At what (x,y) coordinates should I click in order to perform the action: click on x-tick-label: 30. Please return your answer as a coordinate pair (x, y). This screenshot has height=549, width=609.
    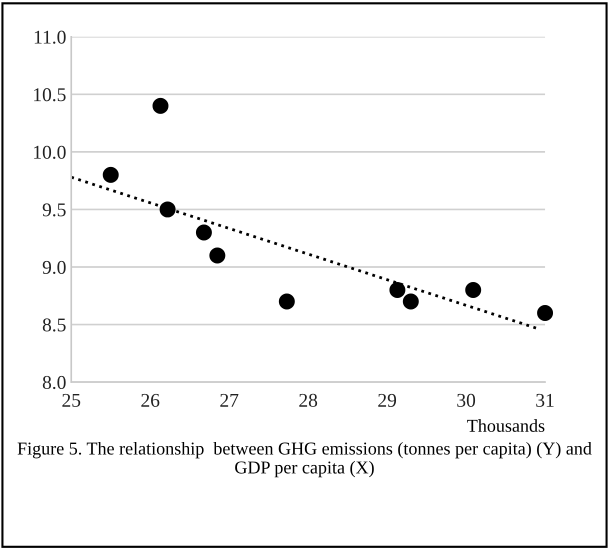
    Looking at the image, I should click on (466, 400).